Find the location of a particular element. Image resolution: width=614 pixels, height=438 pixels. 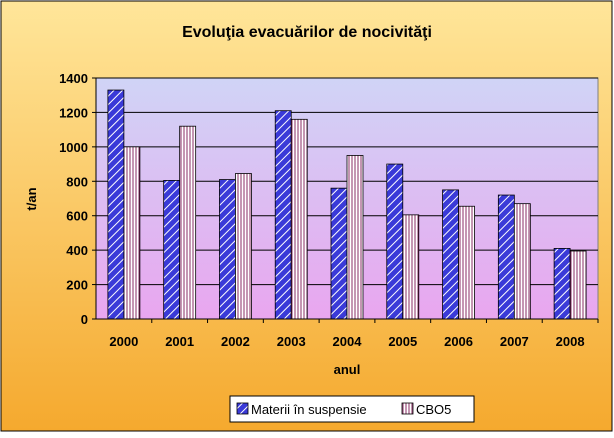

bar-series-1-2001 is located at coordinates (172, 250).